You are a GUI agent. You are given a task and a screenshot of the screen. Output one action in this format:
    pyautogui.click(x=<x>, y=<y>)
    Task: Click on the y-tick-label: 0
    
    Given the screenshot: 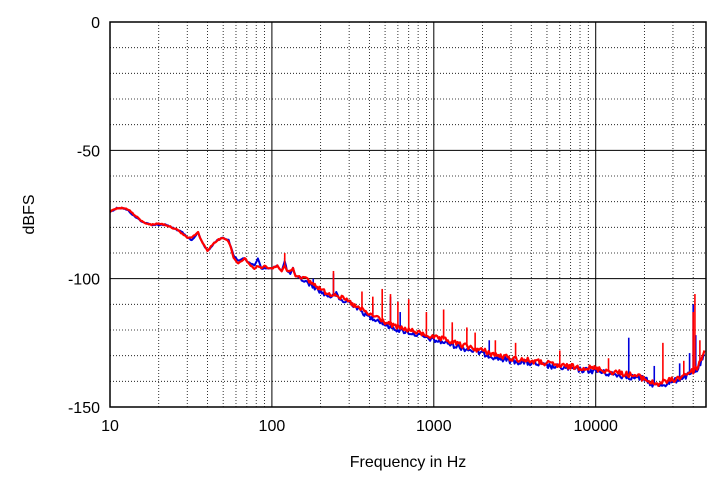 What is the action you would take?
    pyautogui.click(x=95, y=23)
    